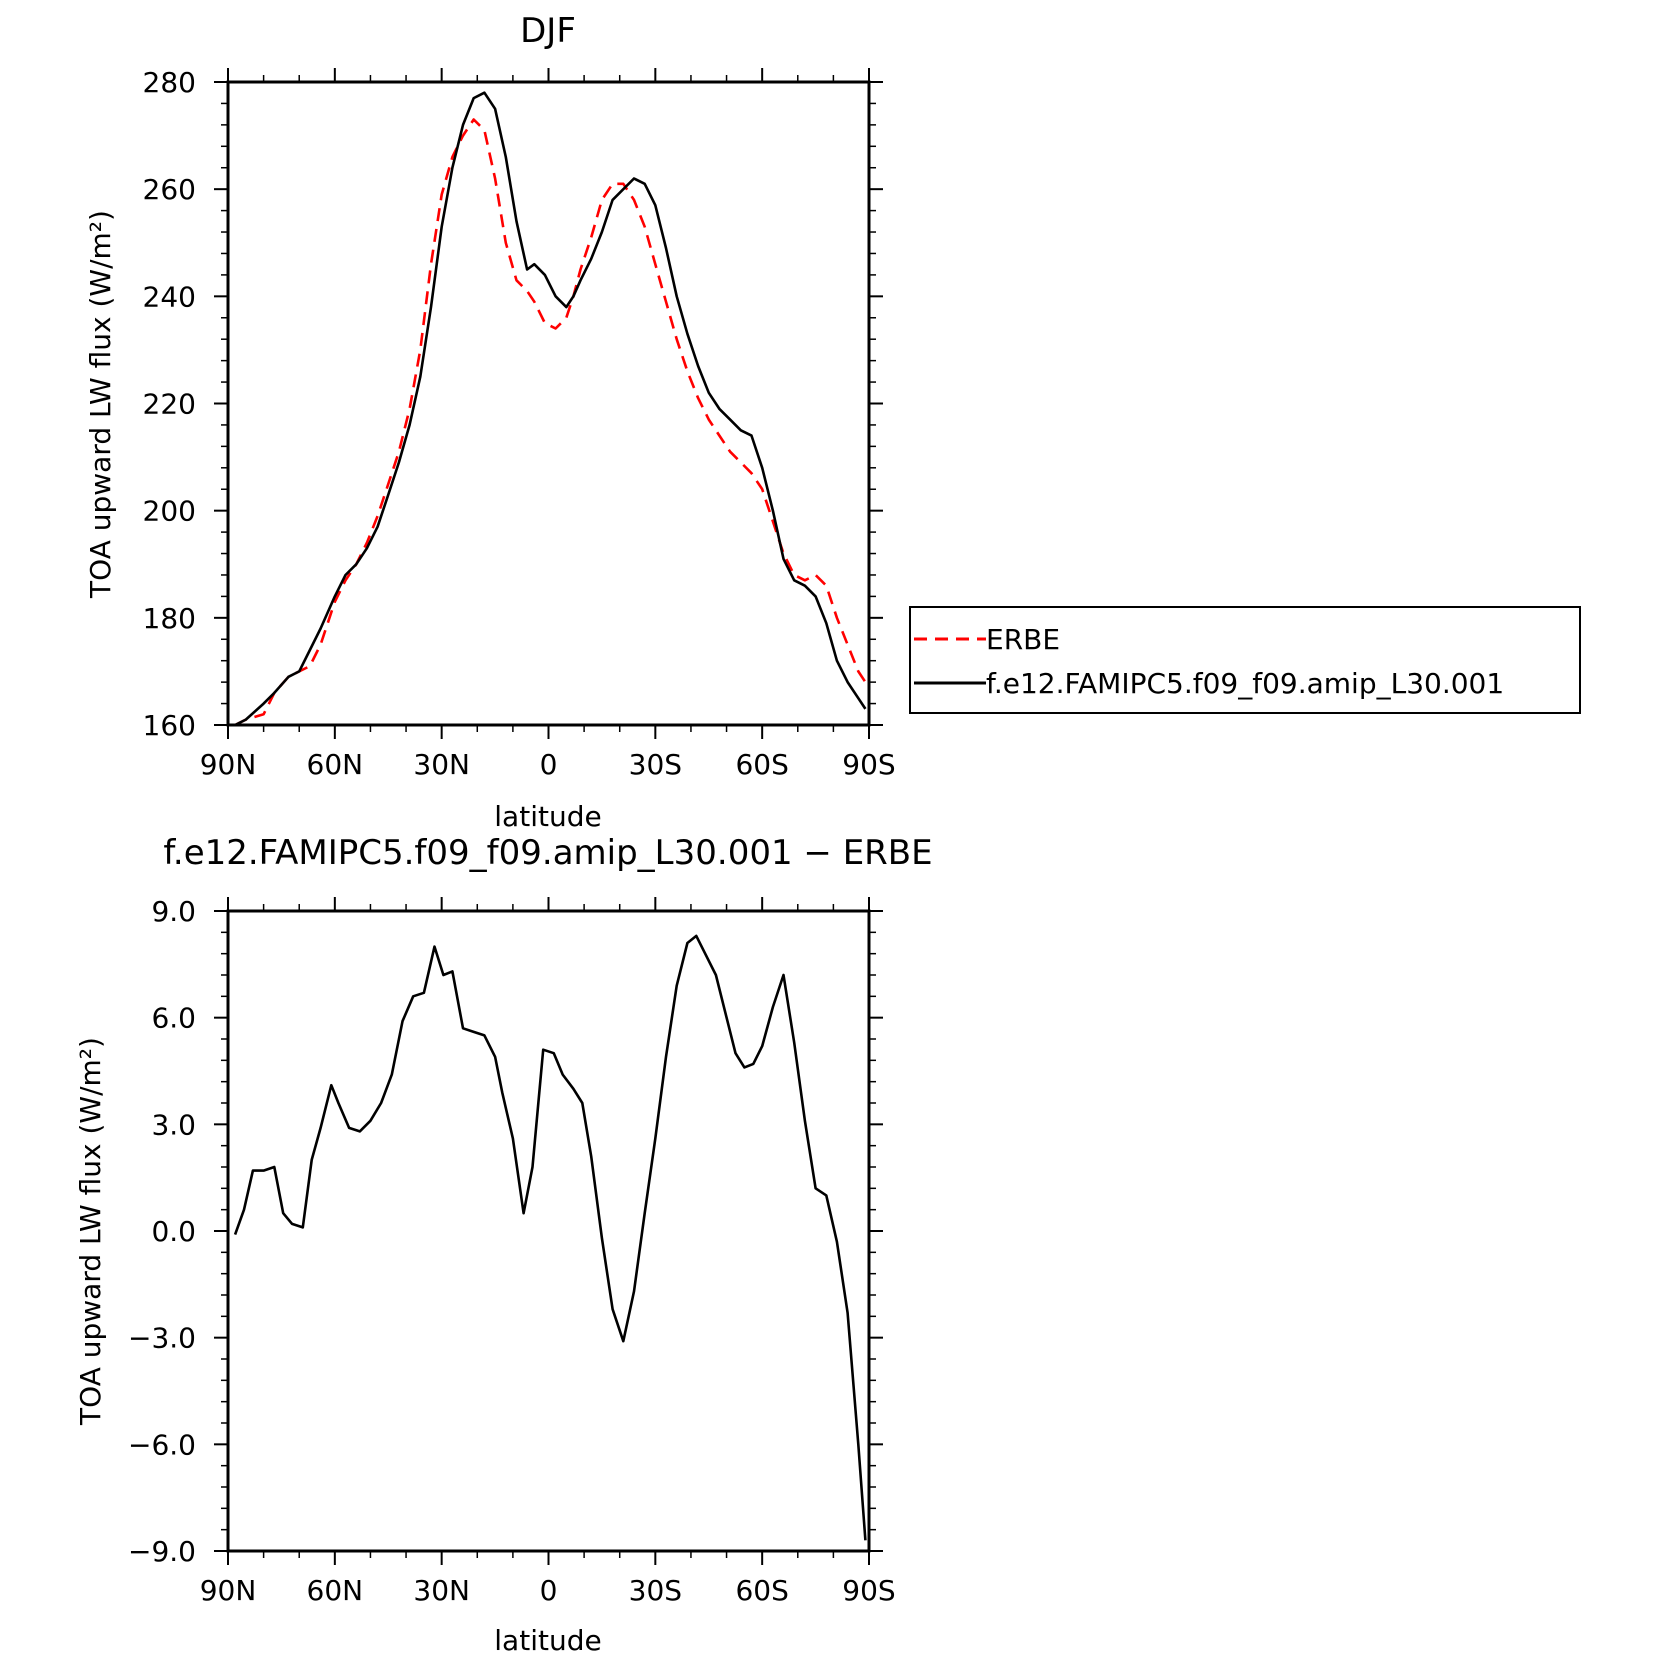  Describe the element at coordinates (169, 725) in the screenshot. I see `y-tick-label: 160` at that location.